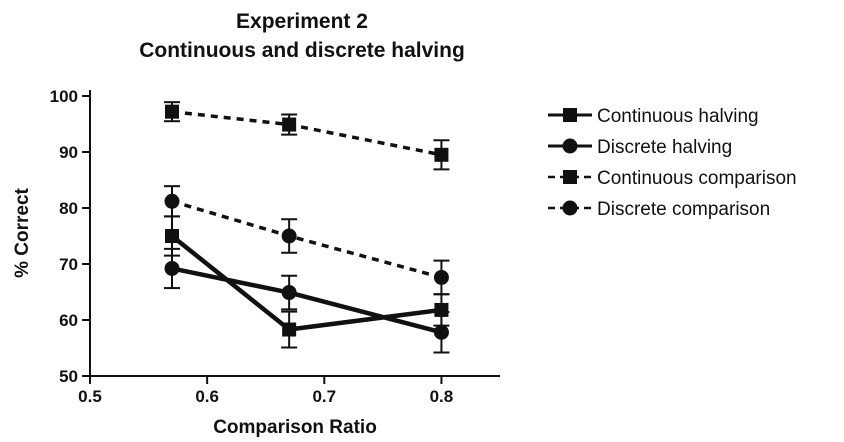 This screenshot has width=844, height=442. I want to click on chart-title-line-2: Continuous and discrete halving, so click(302, 50).